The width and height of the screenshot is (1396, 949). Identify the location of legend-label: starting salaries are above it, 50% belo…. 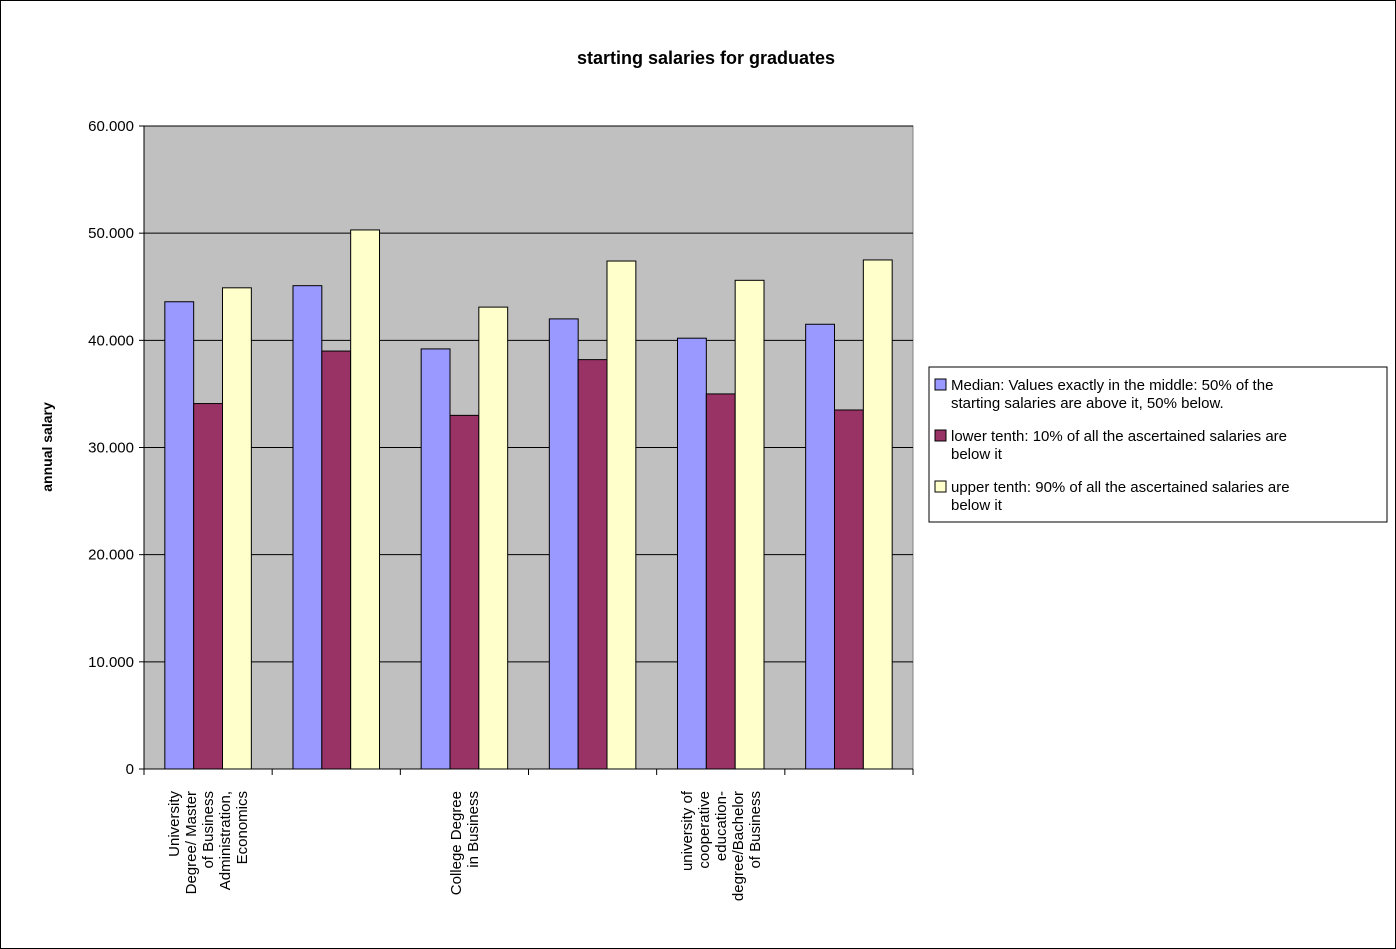
(1087, 403).